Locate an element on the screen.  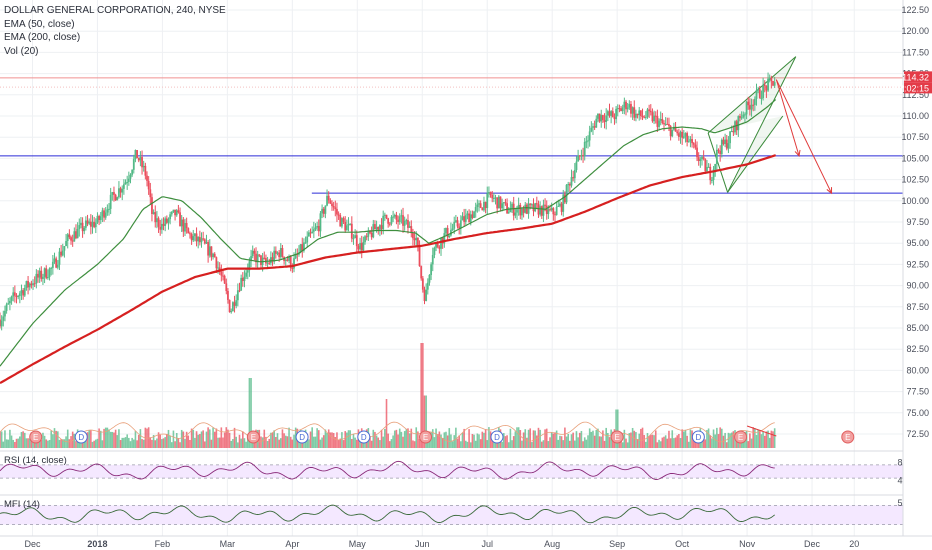
oscillator-band is located at coordinates (451, 471).